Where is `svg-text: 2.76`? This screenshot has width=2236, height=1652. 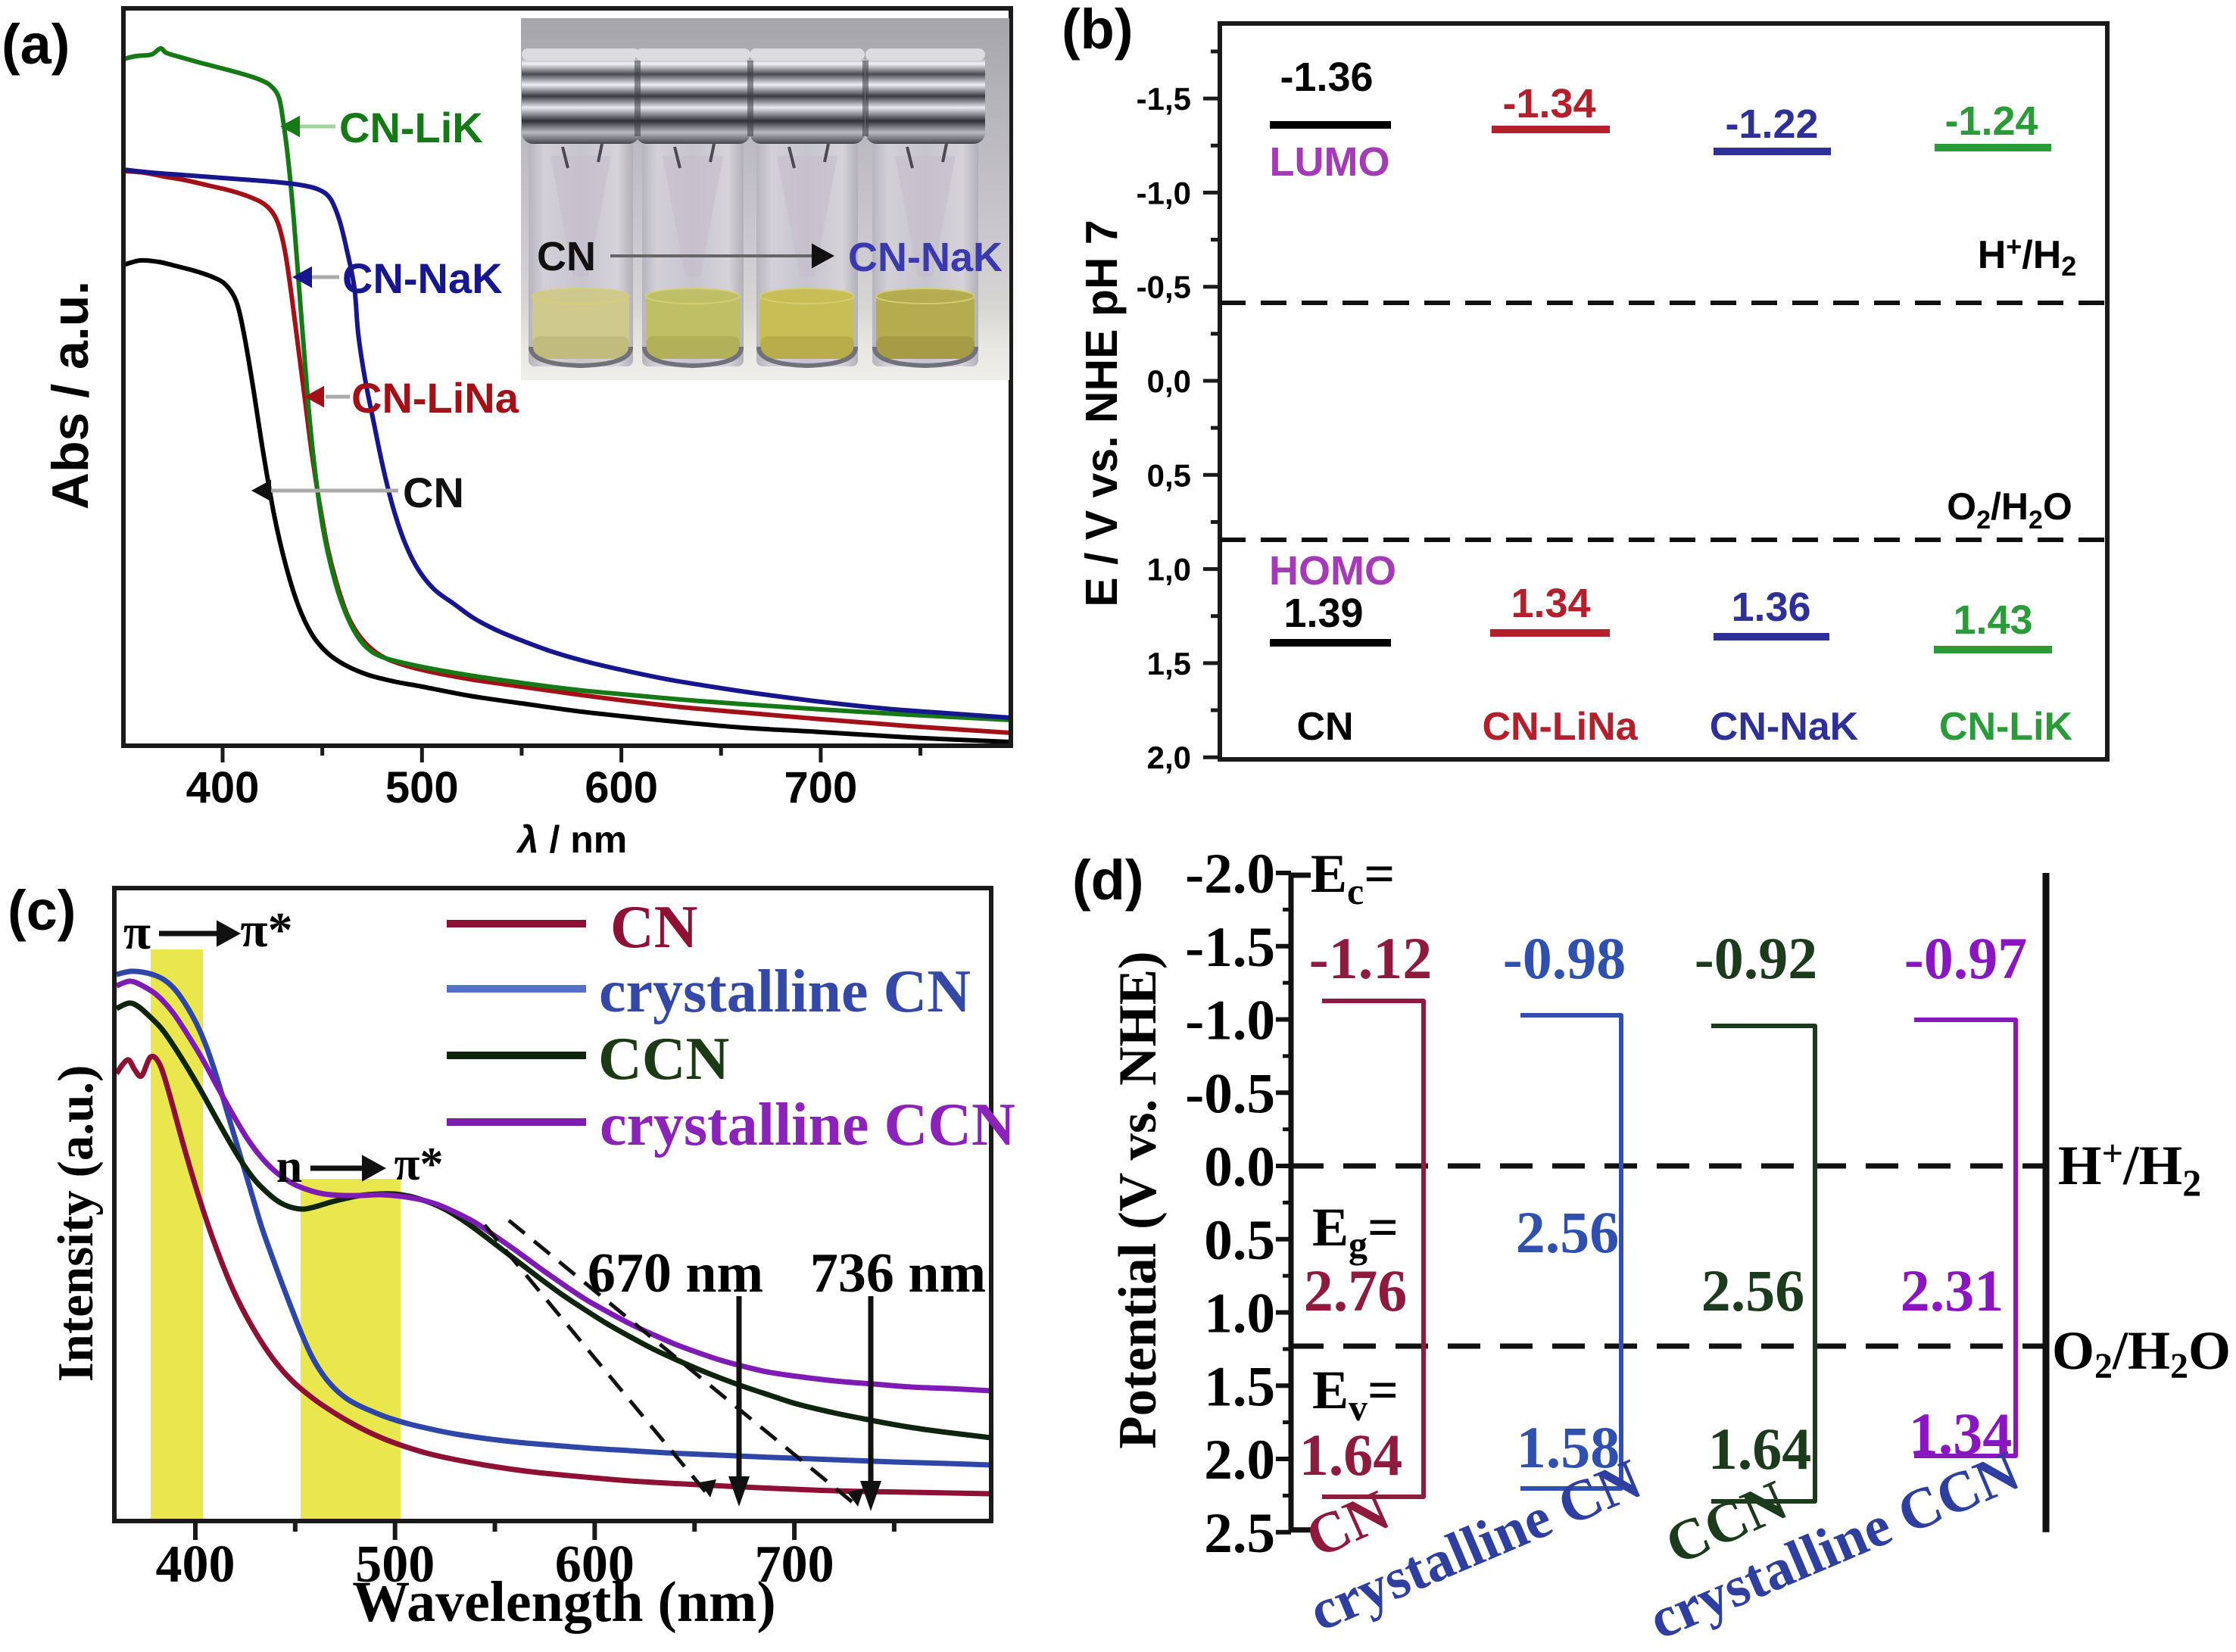
svg-text: 2.76 is located at coordinates (1356, 1290).